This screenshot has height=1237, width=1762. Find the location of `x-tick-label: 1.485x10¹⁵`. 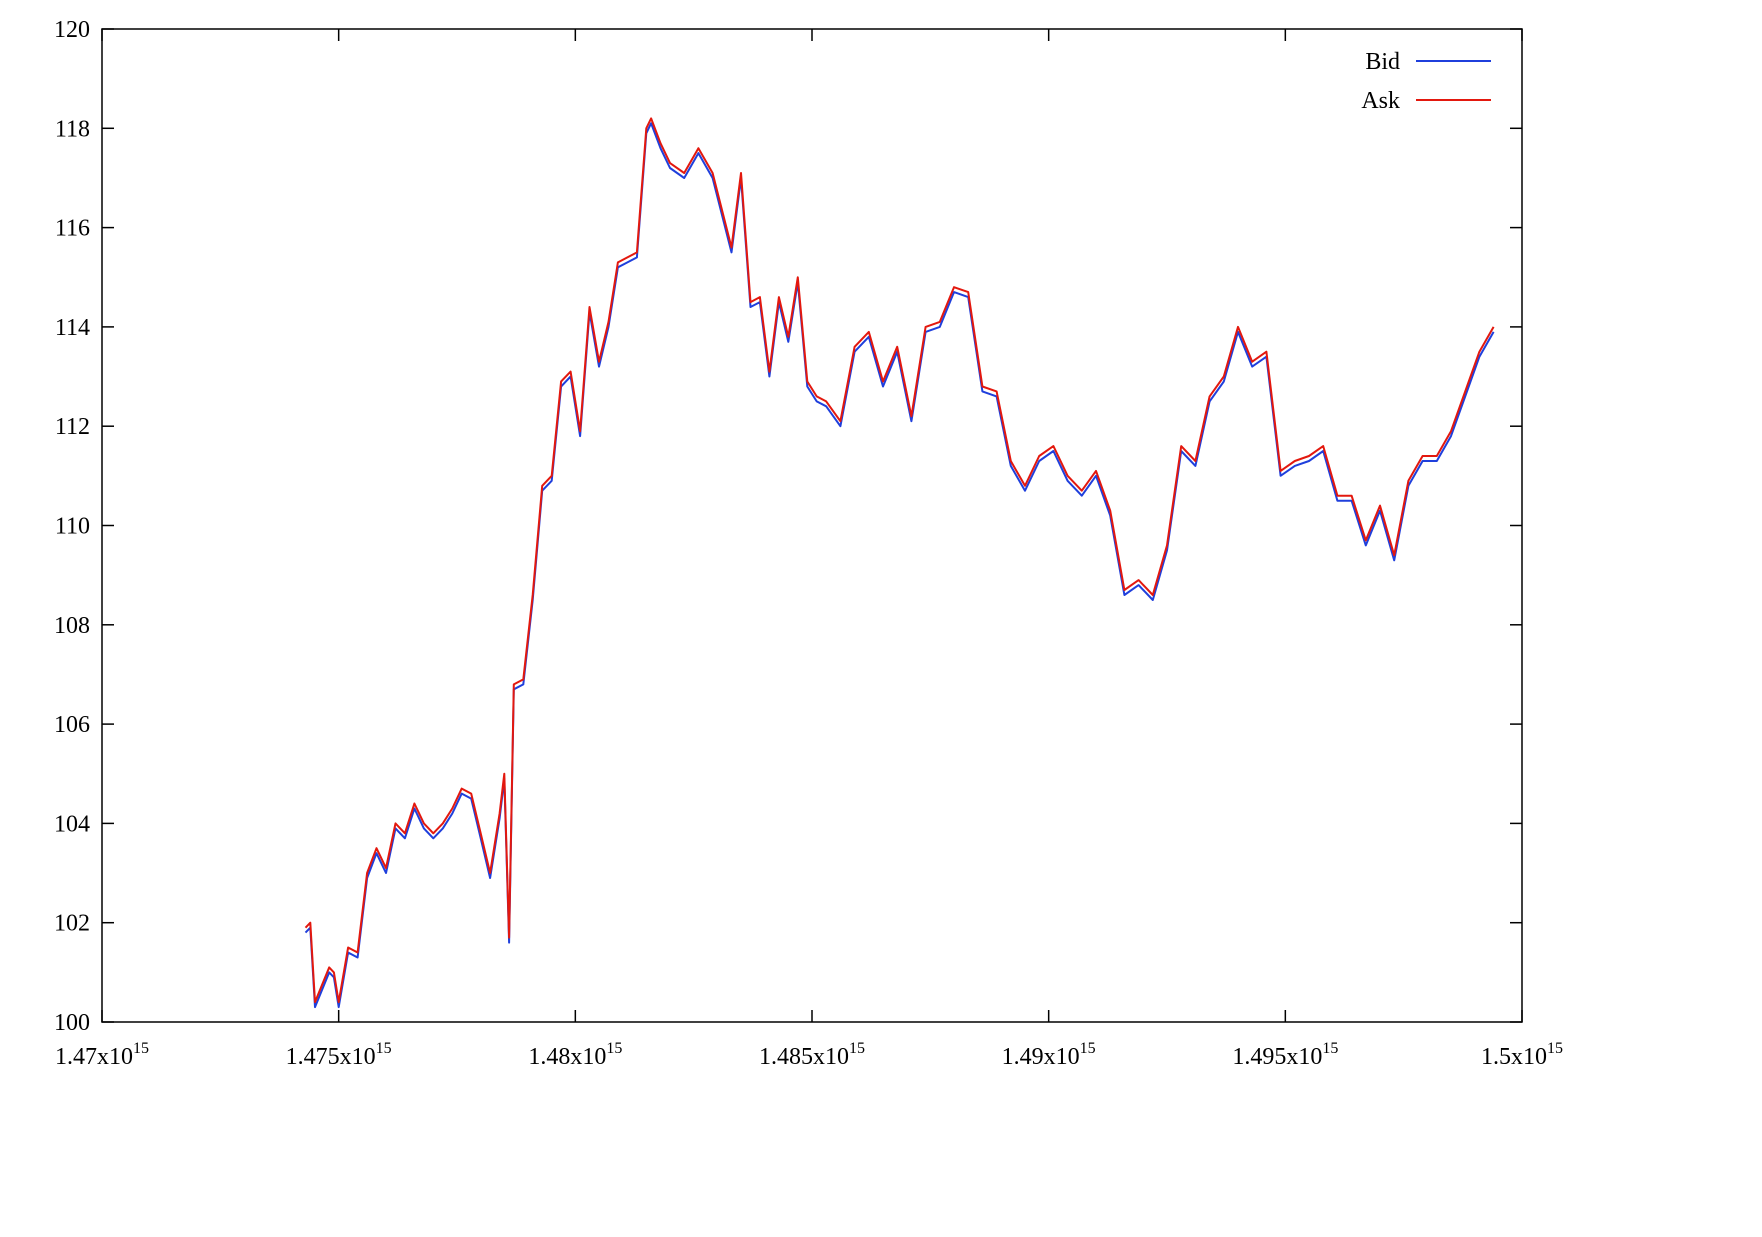

x-tick-label: 1.485x10¹⁵ is located at coordinates (812, 1055).